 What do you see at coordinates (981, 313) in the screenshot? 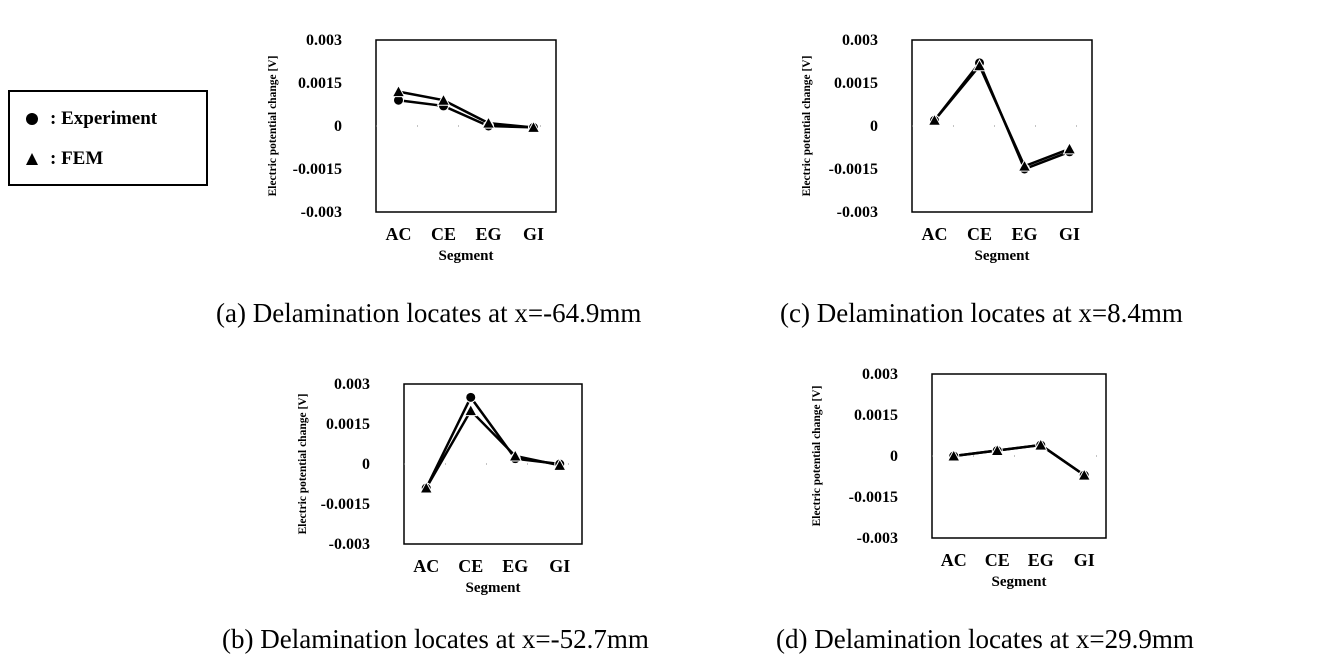
I see `caption-c: (c) Delamination locates at x=8.4mm` at bounding box center [981, 313].